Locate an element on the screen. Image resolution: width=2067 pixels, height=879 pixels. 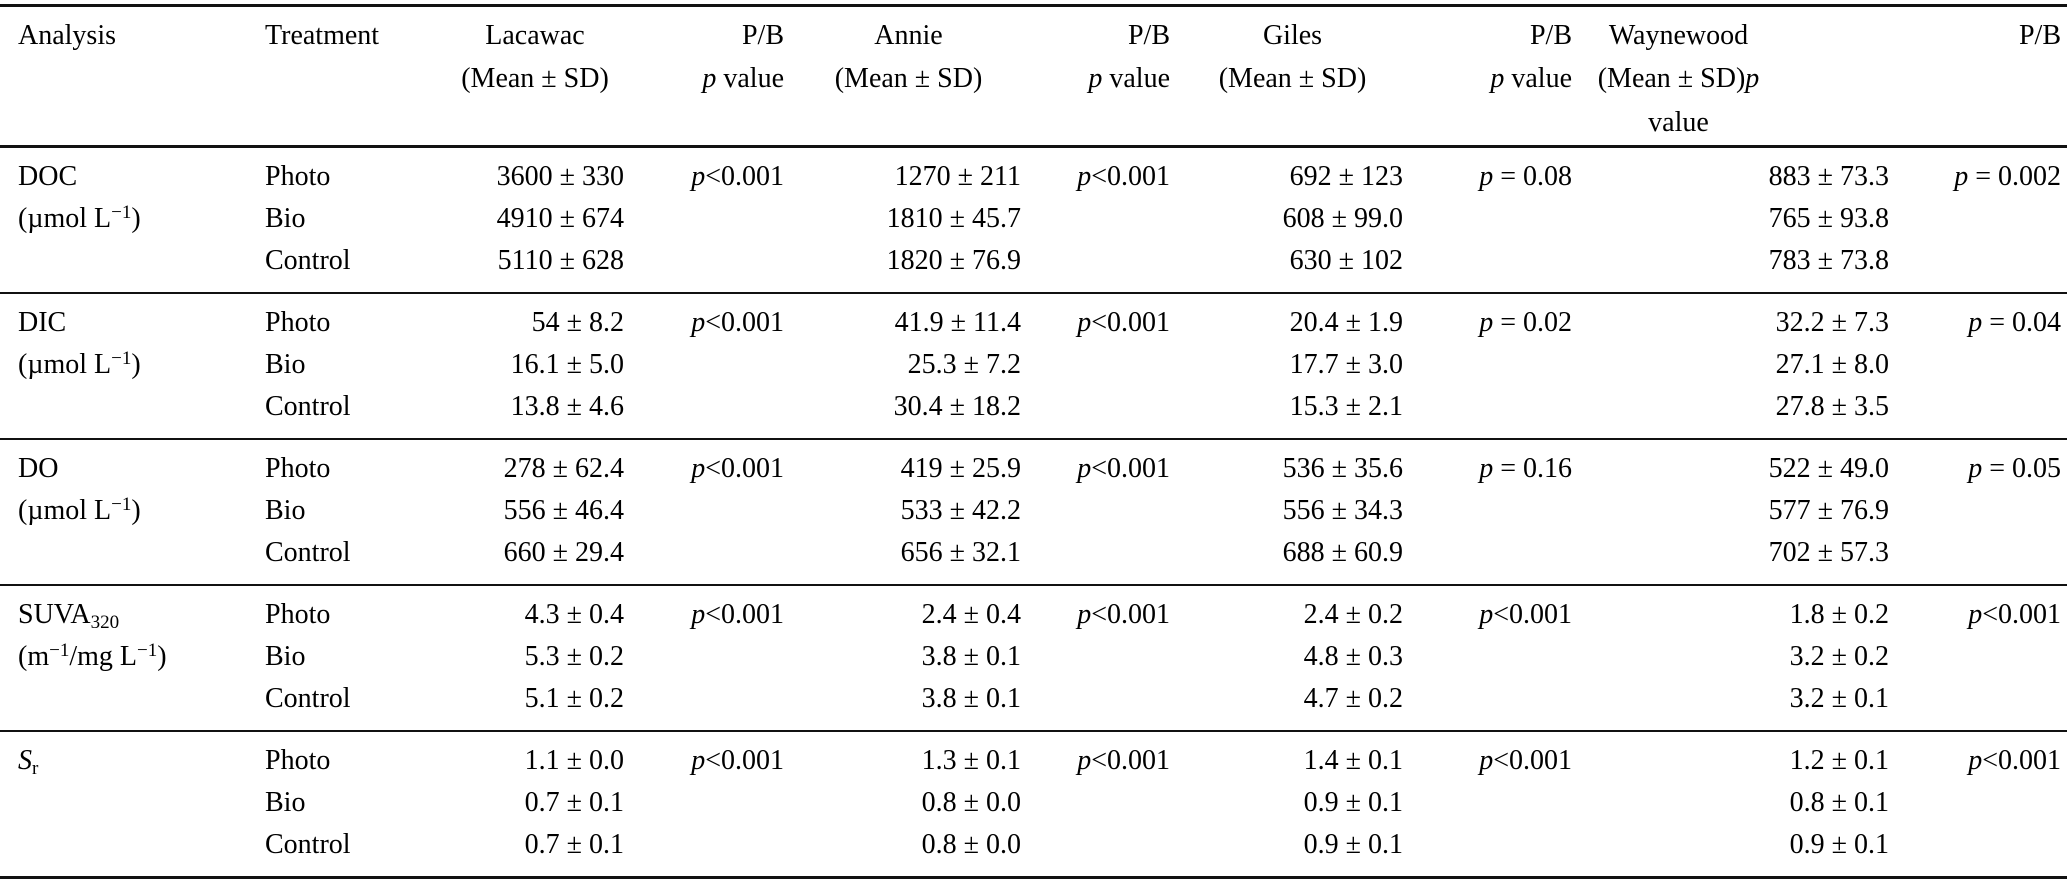
mean-sd-cell: 41.9 ± 11.4 is located at coordinates (957, 322).